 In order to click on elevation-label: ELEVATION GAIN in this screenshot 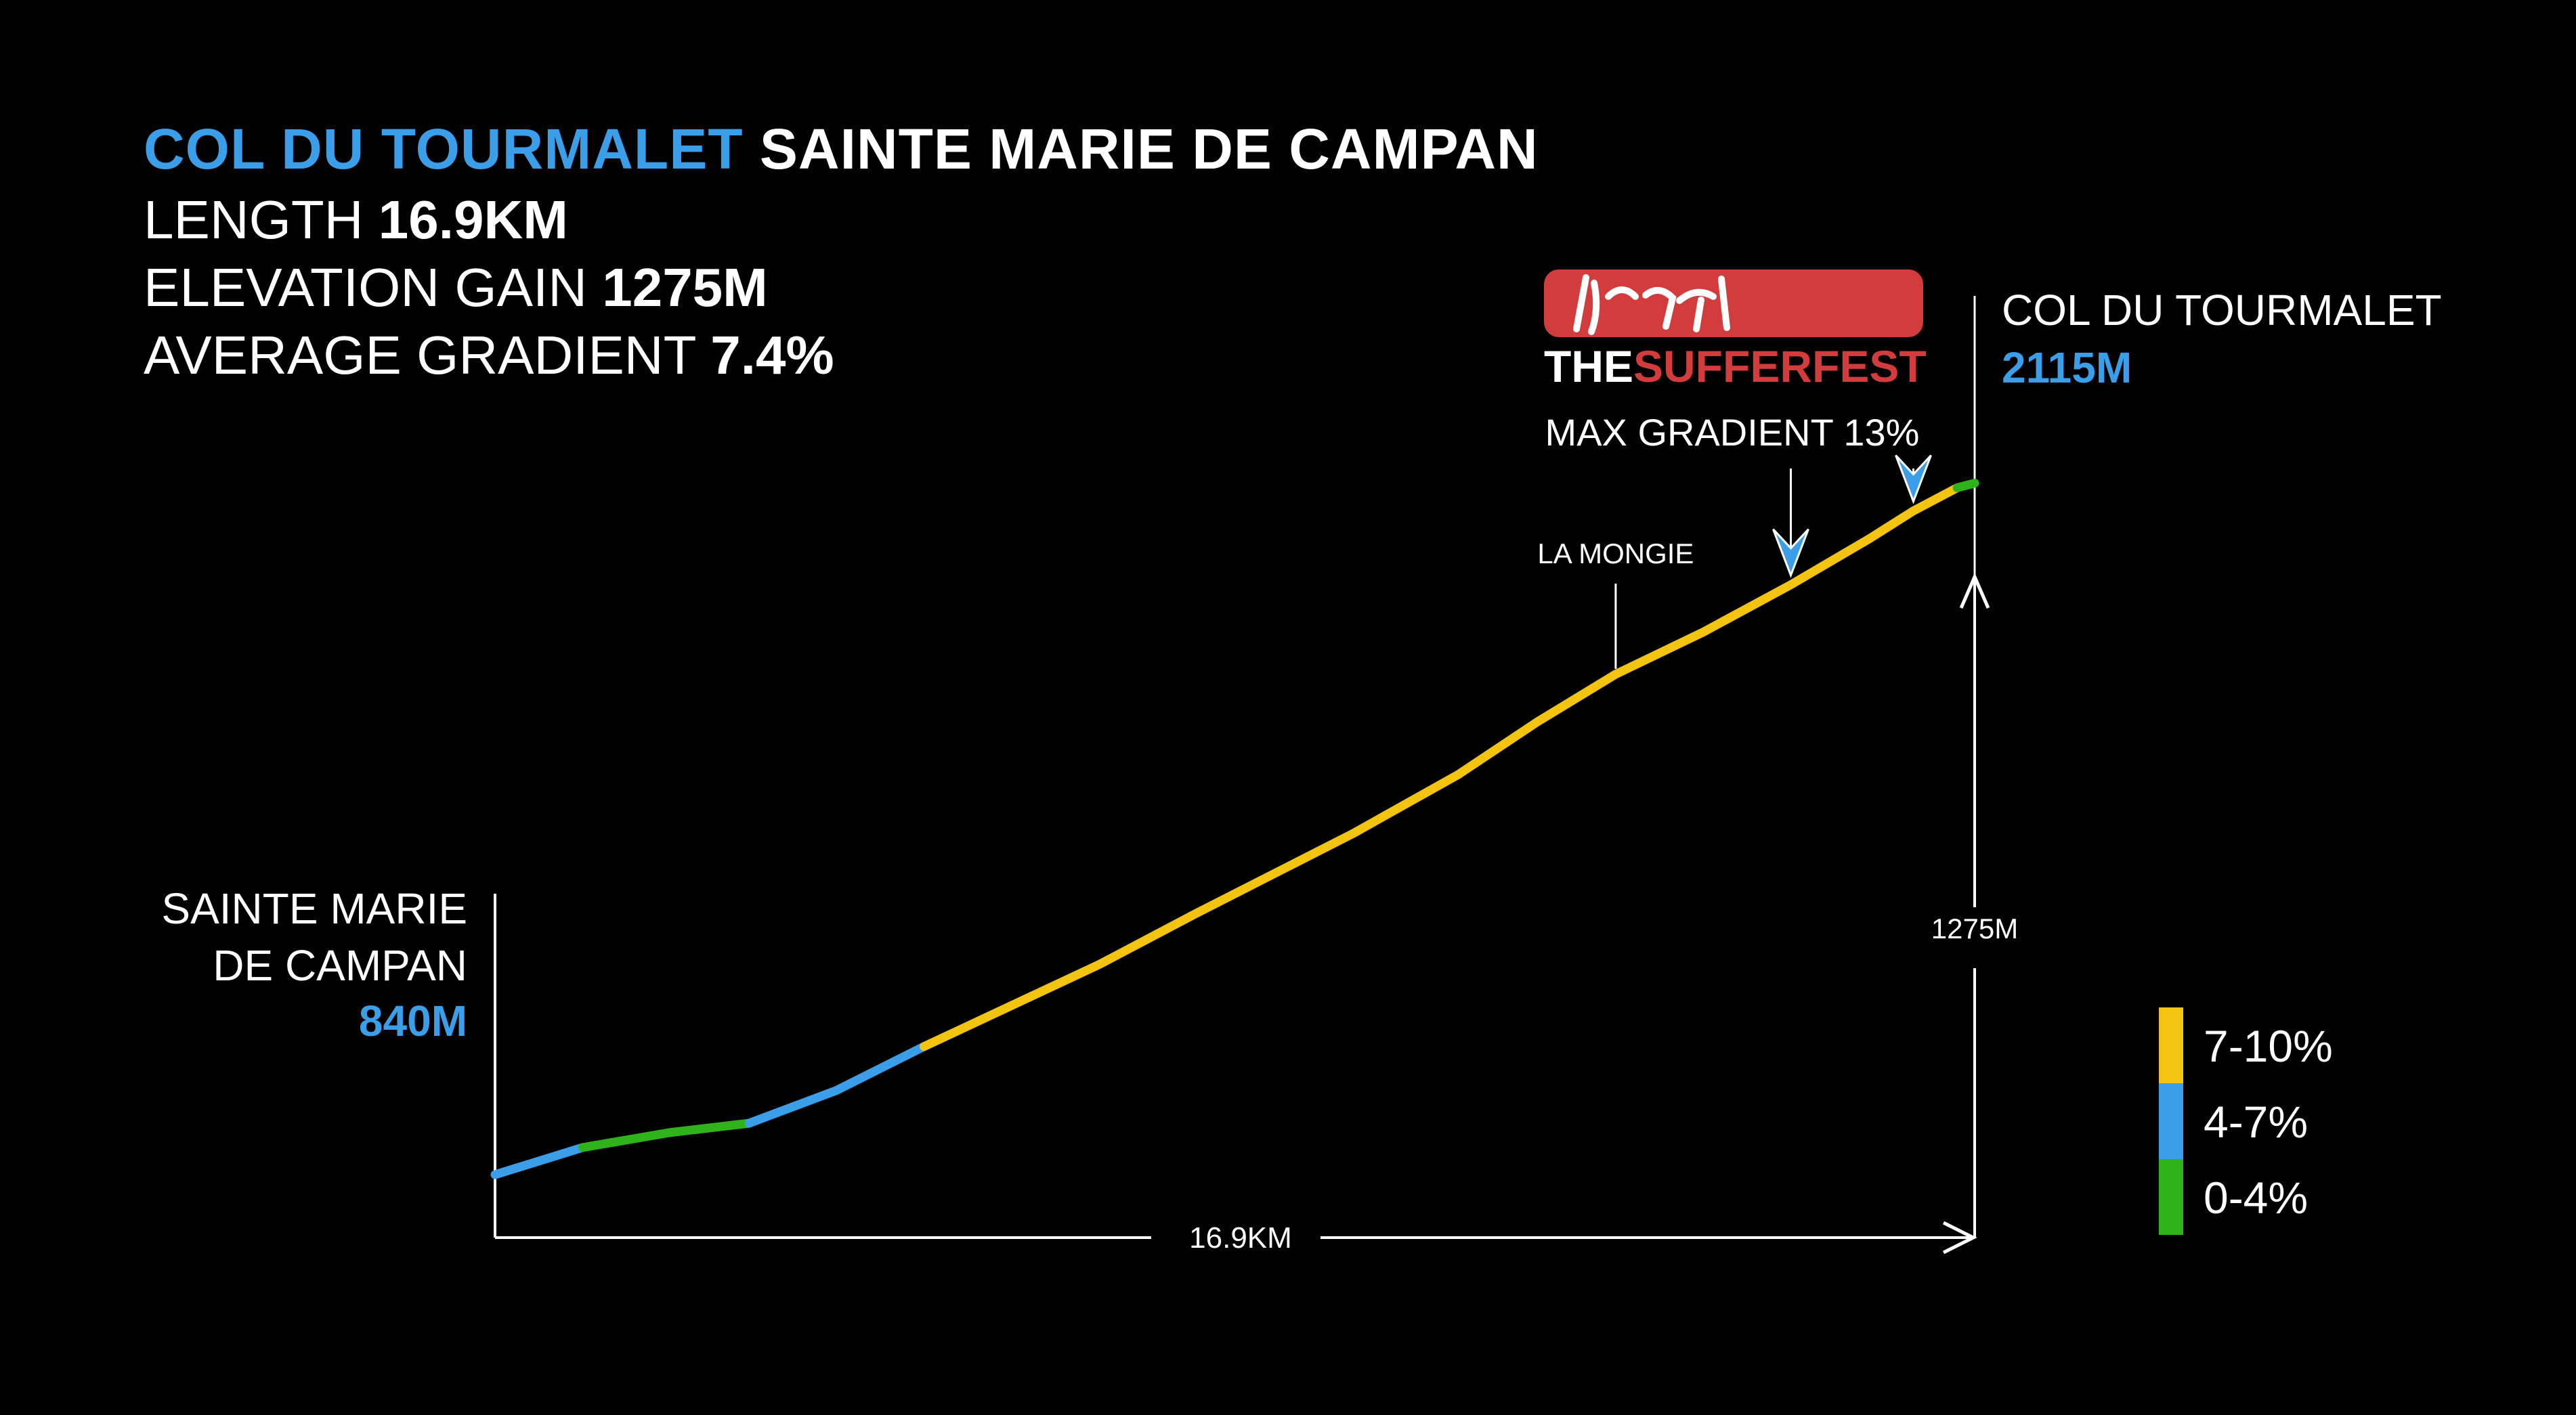, I will do `click(365, 288)`.